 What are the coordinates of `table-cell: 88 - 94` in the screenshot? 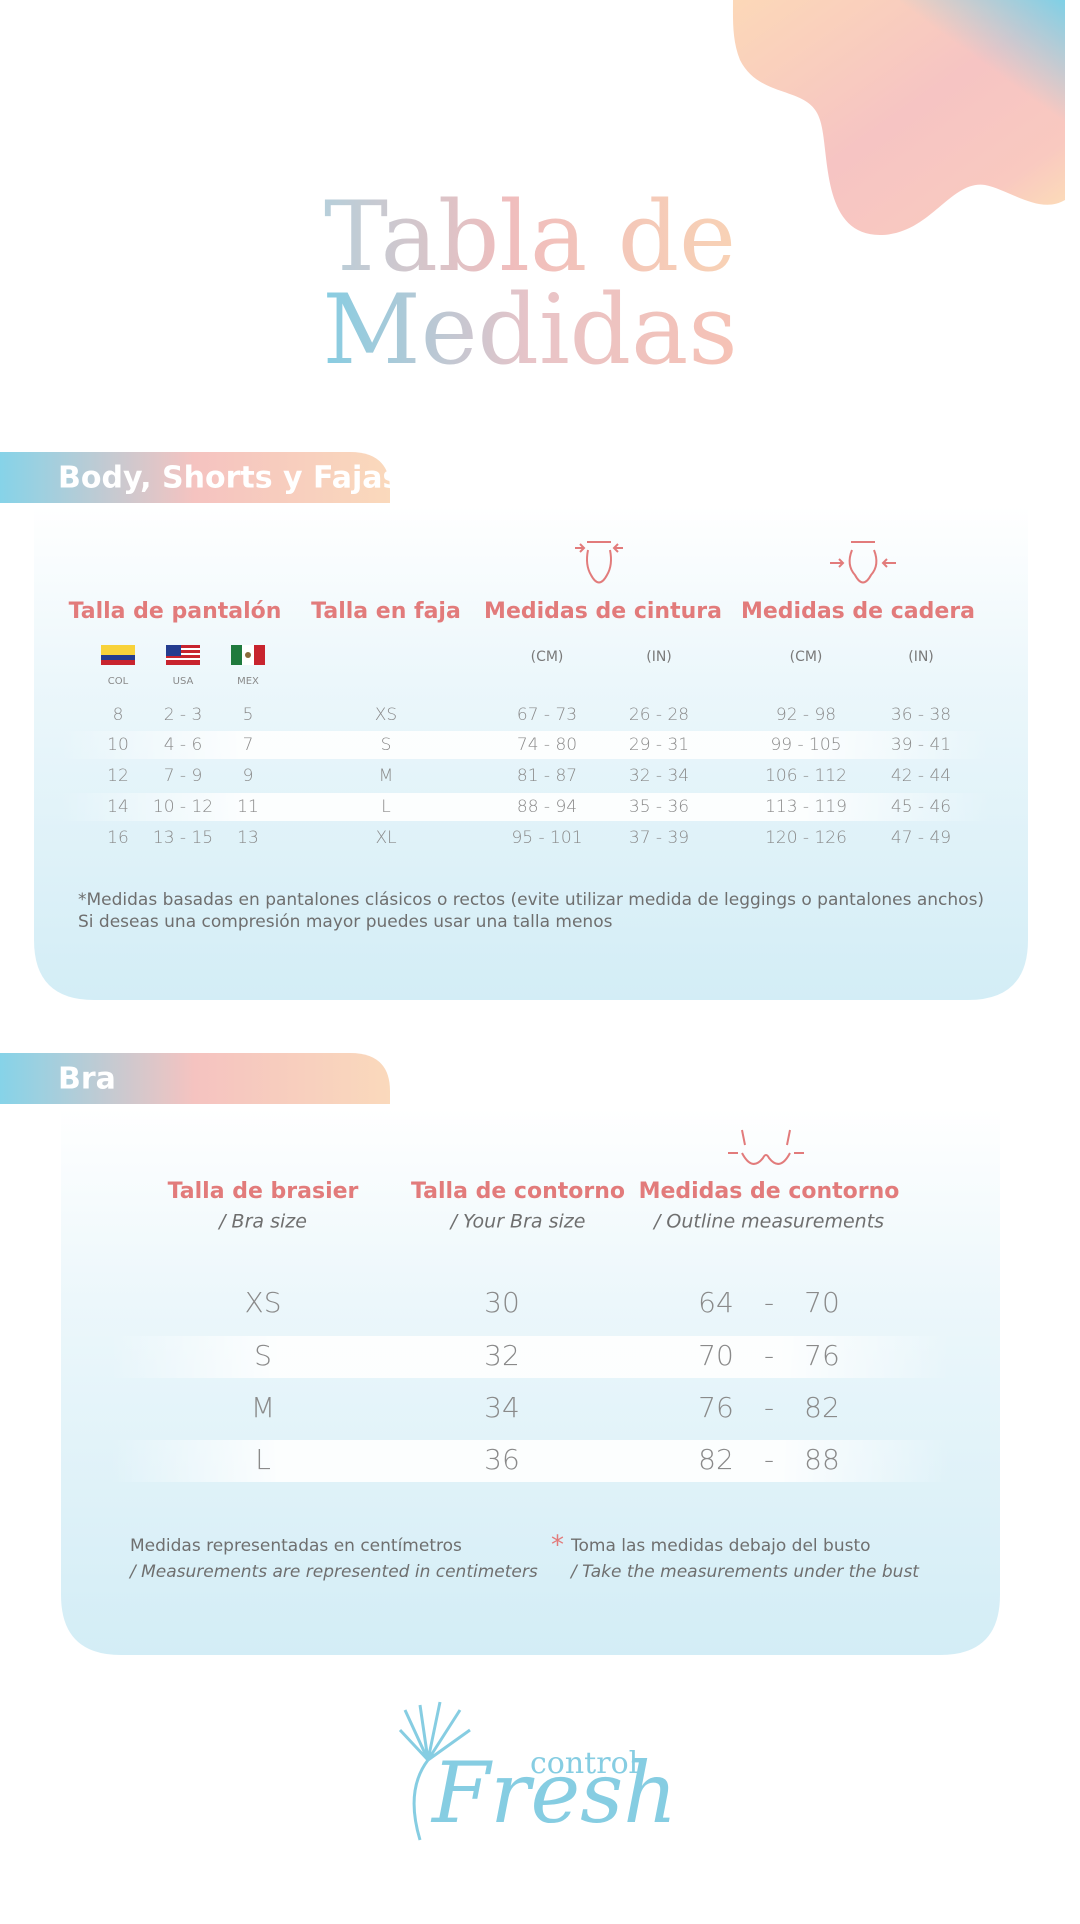 It's located at (547, 807).